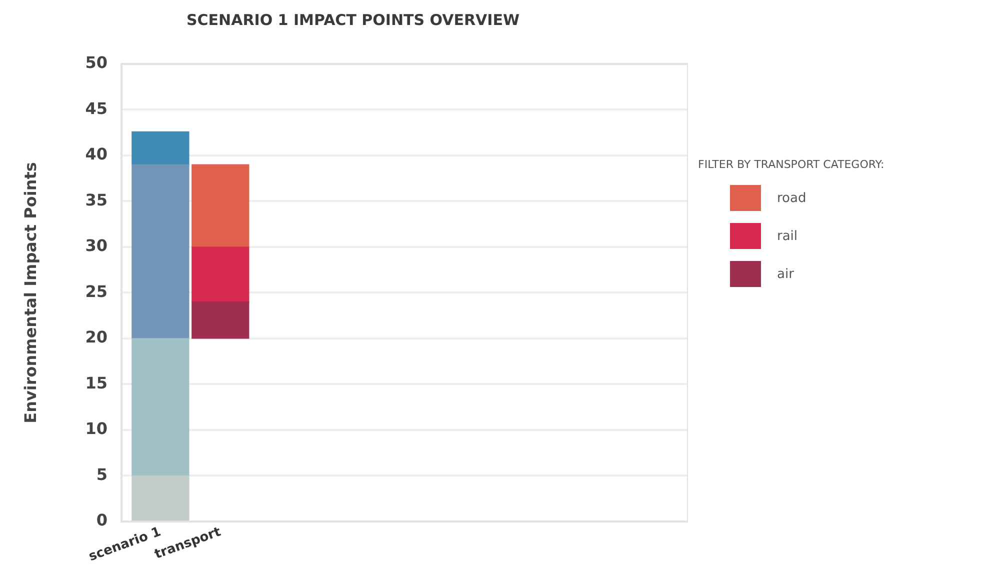  Describe the element at coordinates (102, 474) in the screenshot. I see `y-tick-label: 5` at that location.